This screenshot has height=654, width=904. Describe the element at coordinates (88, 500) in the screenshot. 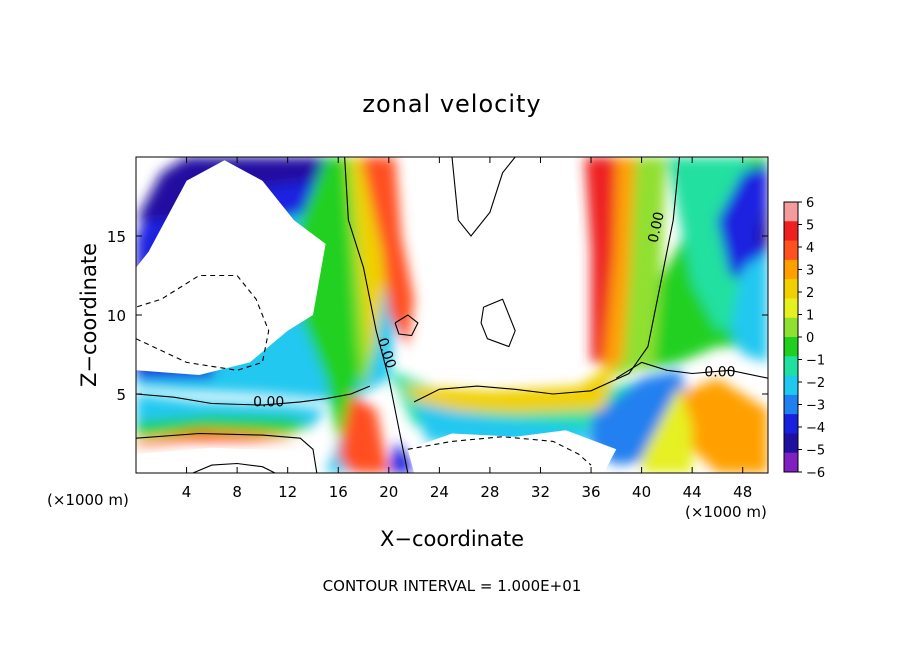

I see `x-unit-left: (×1000 m)` at that location.